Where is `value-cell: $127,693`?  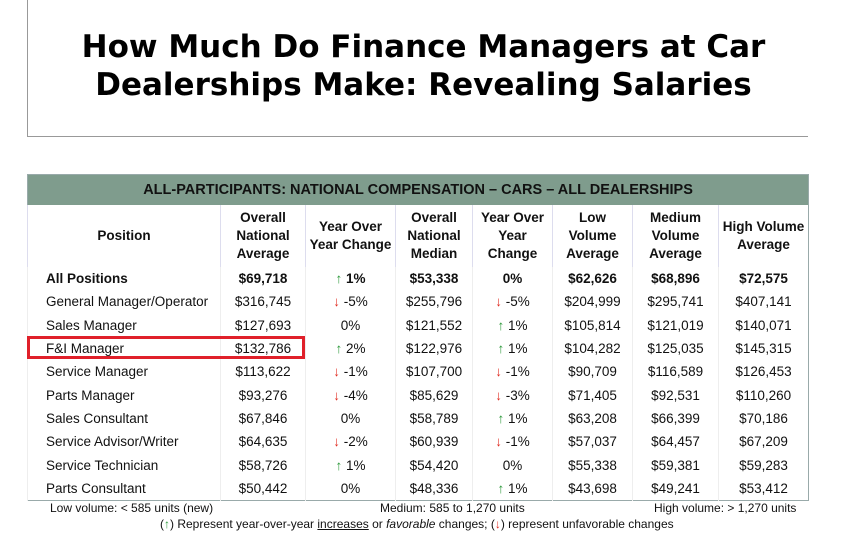
value-cell: $127,693 is located at coordinates (263, 325).